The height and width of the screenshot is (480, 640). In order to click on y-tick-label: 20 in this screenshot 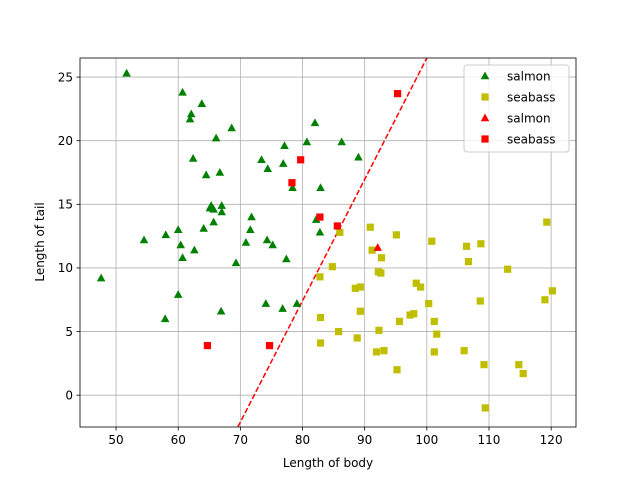, I will do `click(65, 141)`.